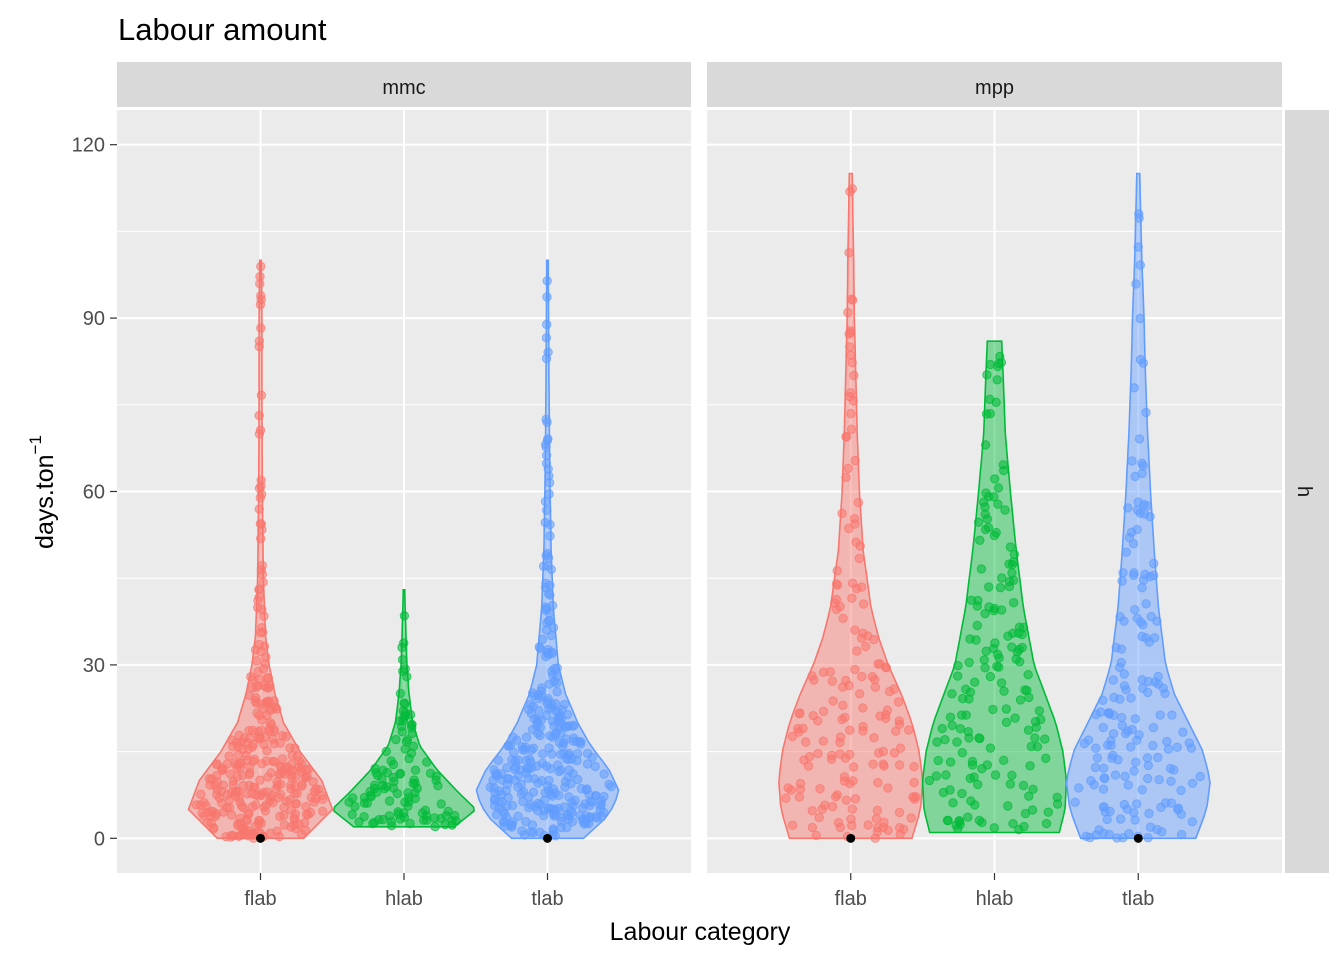 This screenshot has width=1344, height=960. What do you see at coordinates (222, 29) in the screenshot?
I see `chart-title: Labour amount` at bounding box center [222, 29].